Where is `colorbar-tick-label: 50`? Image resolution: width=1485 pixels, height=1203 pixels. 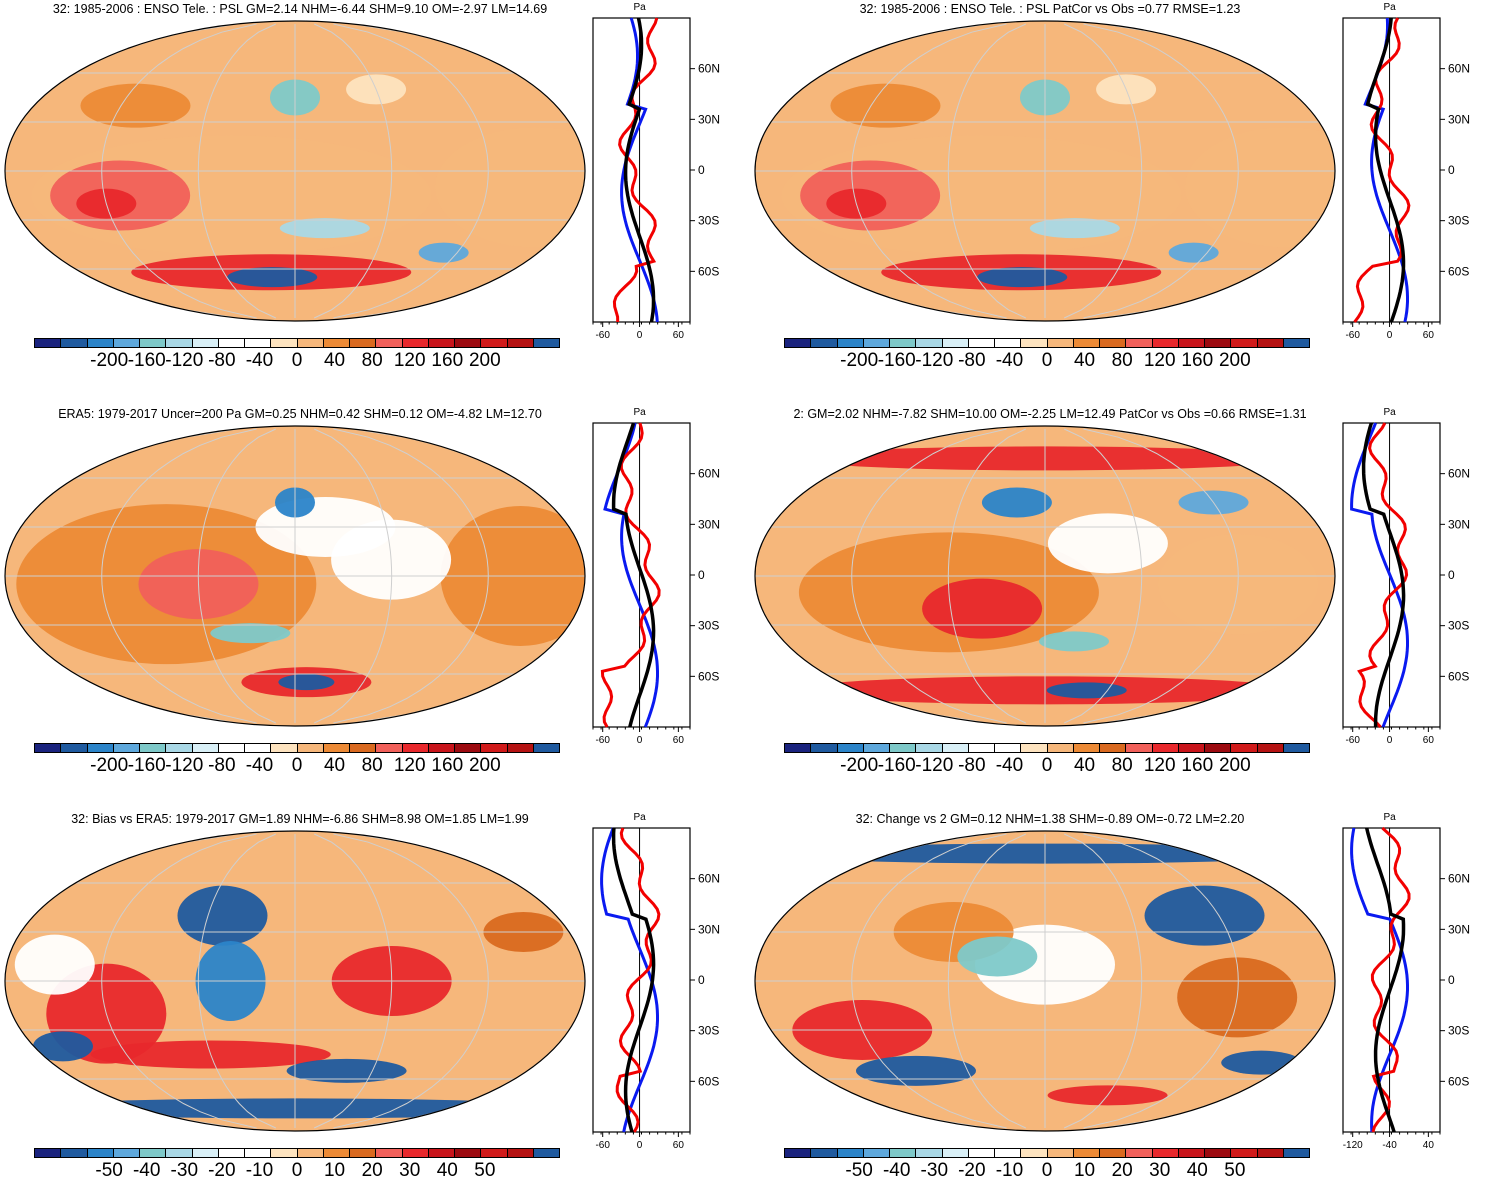
colorbar-tick-label: 50 is located at coordinates (485, 1170).